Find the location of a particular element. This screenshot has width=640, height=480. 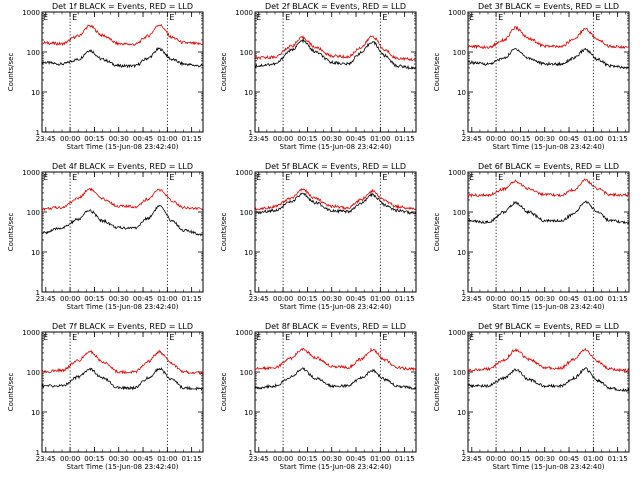

chart-title: Det 7f BLACK = Events, RED = LLD is located at coordinates (122, 326).